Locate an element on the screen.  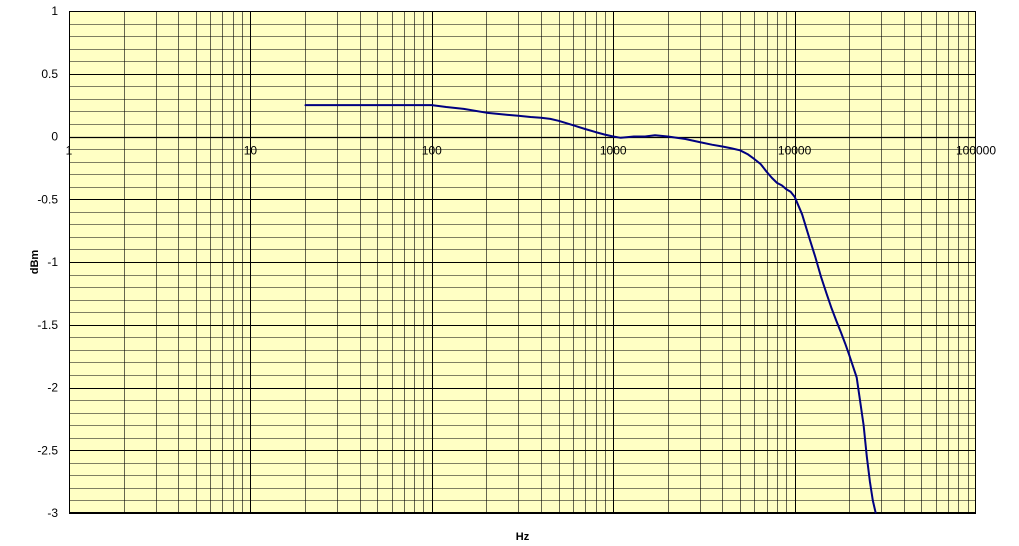
x-tick-label: 1 is located at coordinates (69, 151).